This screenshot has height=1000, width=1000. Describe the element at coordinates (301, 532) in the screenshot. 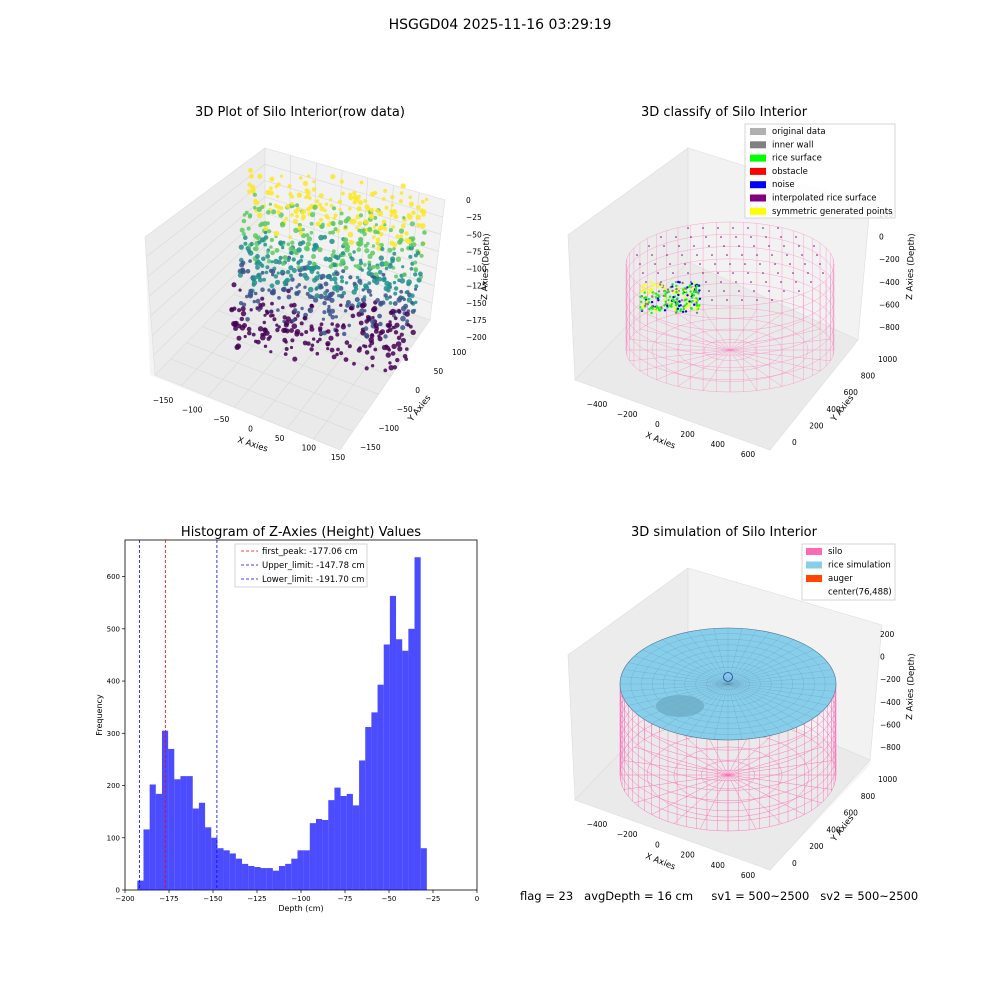

I see `histogram-title: Histogram of Z-Axies (Height) Values` at that location.